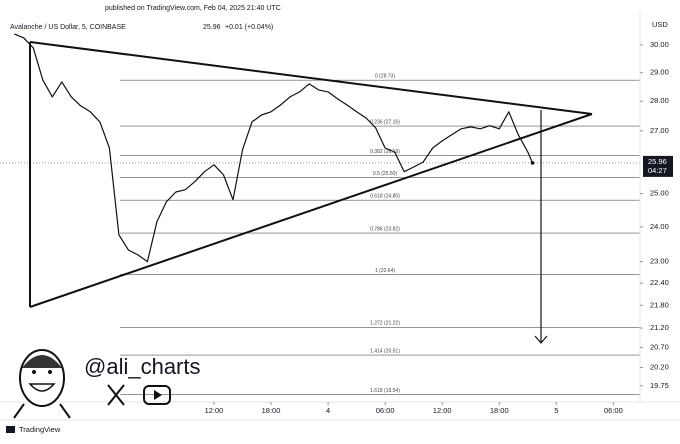 Image resolution: width=680 pixels, height=444 pixels. What do you see at coordinates (68, 27) in the screenshot?
I see `symbol-title: Avalanche / US Dollar, 5, COINBASE` at bounding box center [68, 27].